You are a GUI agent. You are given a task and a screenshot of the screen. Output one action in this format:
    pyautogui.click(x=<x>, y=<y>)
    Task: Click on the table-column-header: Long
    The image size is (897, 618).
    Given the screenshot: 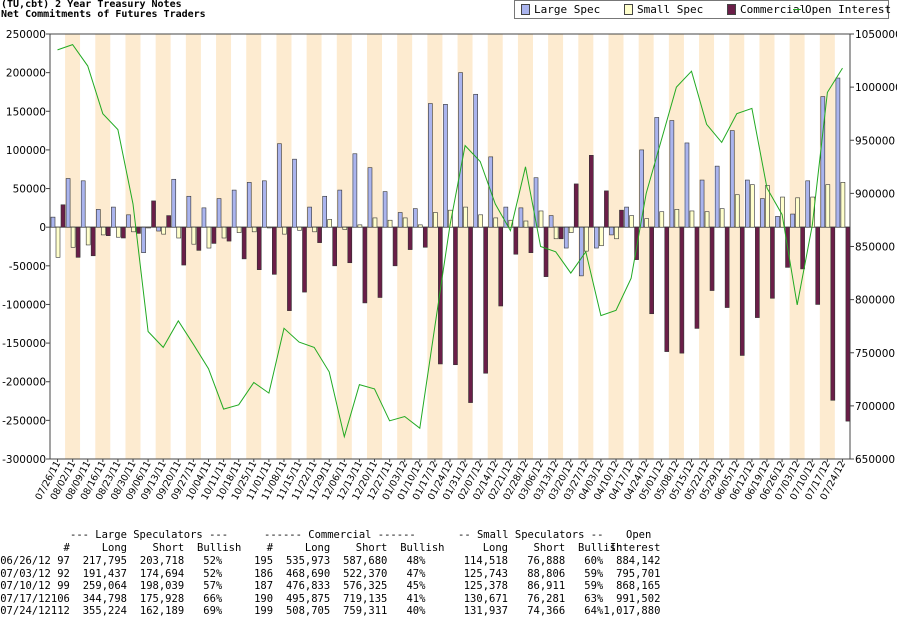 What is the action you would take?
    pyautogui.click(x=114, y=548)
    